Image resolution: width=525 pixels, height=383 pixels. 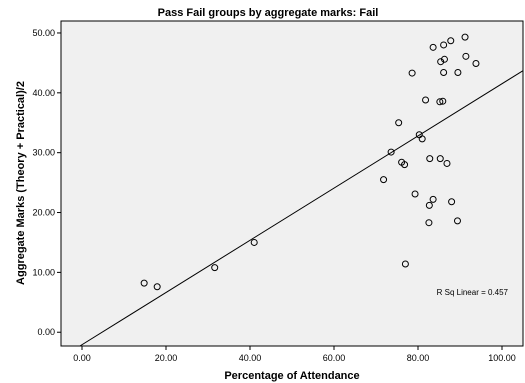 I want to click on y-axis-label: Aggregate Marks (Theory + Practical)/2, so click(x=21, y=183).